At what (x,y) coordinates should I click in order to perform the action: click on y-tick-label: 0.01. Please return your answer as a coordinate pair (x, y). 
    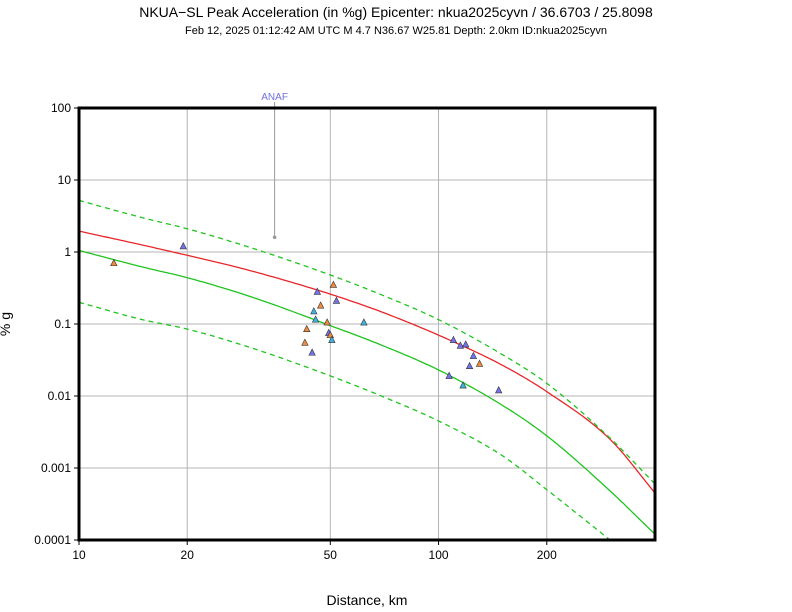
    Looking at the image, I should click on (60, 396).